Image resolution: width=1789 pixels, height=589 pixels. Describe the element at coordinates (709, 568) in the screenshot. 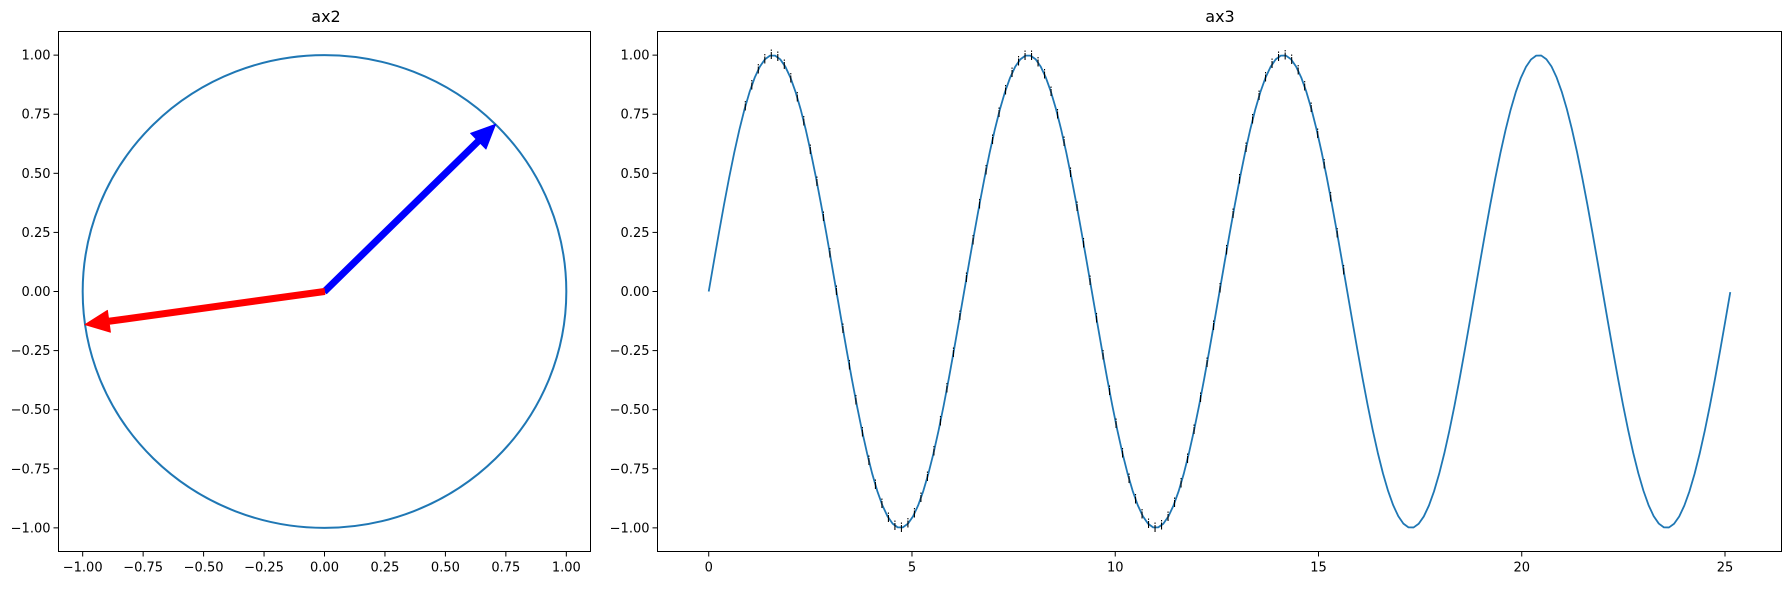

I see `ax3-x-tick-label: 0` at that location.